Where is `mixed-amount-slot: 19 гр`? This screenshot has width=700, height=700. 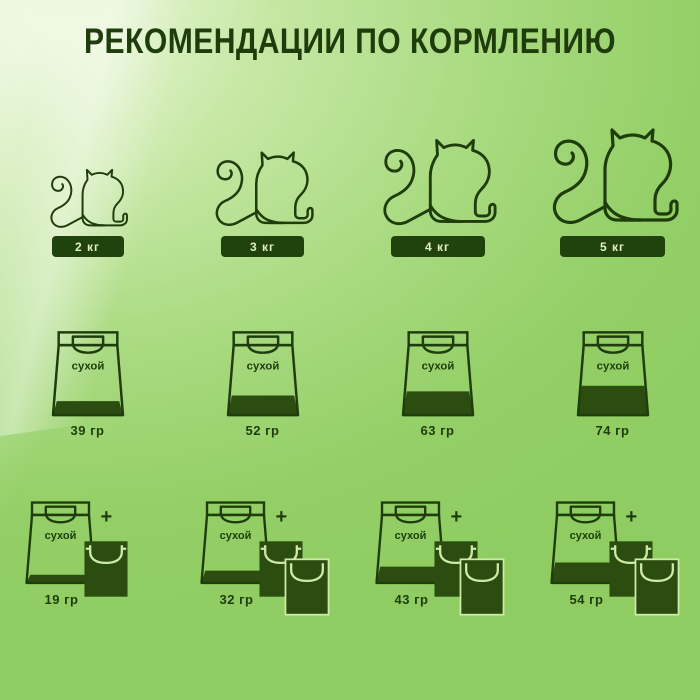
mixed-amount-slot: 19 гр is located at coordinates (61, 599).